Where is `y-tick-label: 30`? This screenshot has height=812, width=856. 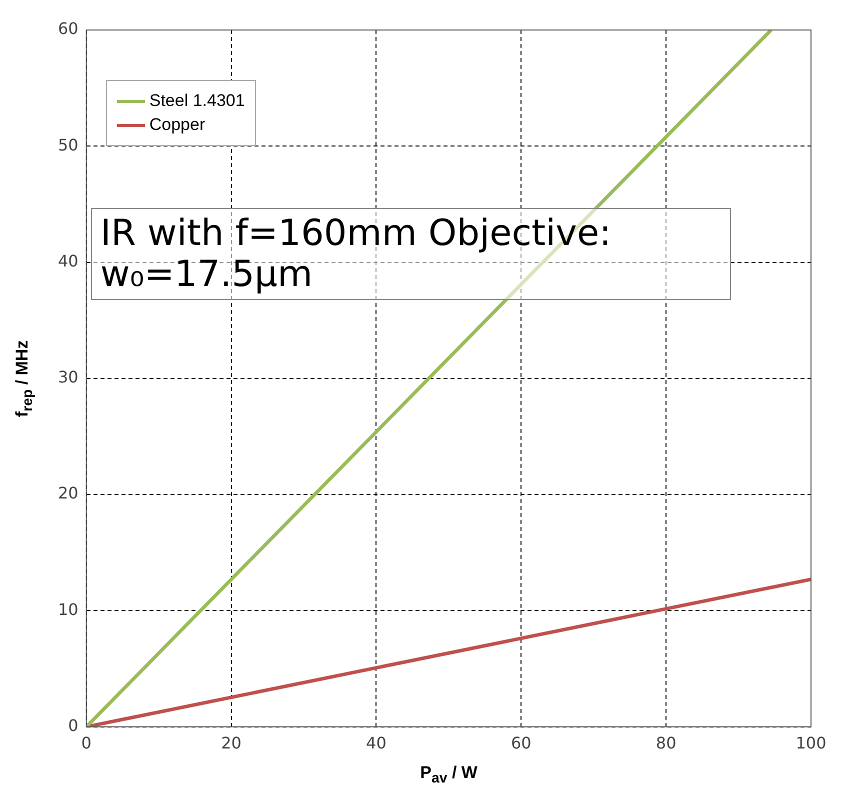
y-tick-label: 30 is located at coordinates (68, 377).